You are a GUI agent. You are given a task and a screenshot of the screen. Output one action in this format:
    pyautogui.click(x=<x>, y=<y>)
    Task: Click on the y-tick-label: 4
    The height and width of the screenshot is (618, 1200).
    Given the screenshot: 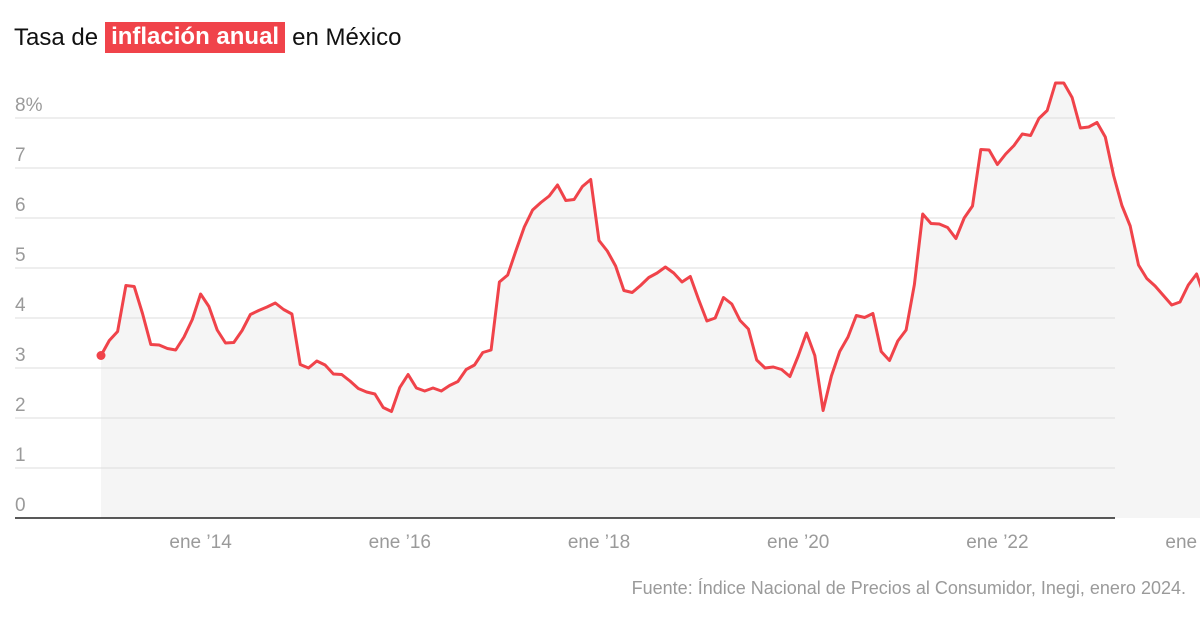 What is the action you would take?
    pyautogui.click(x=20, y=305)
    